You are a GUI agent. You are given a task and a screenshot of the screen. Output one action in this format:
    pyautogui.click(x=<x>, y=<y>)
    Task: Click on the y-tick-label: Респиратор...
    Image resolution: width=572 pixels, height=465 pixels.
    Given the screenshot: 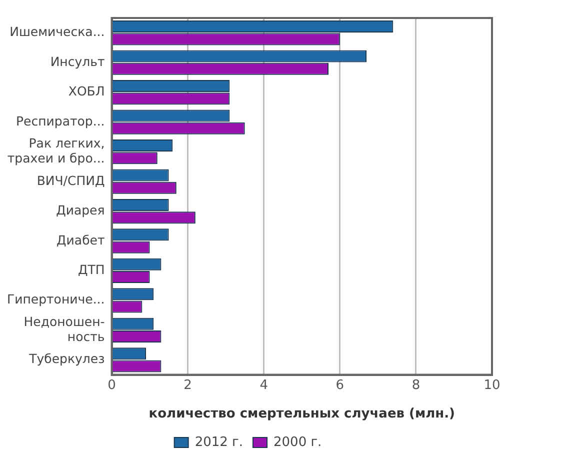 What is the action you would take?
    pyautogui.click(x=60, y=120)
    